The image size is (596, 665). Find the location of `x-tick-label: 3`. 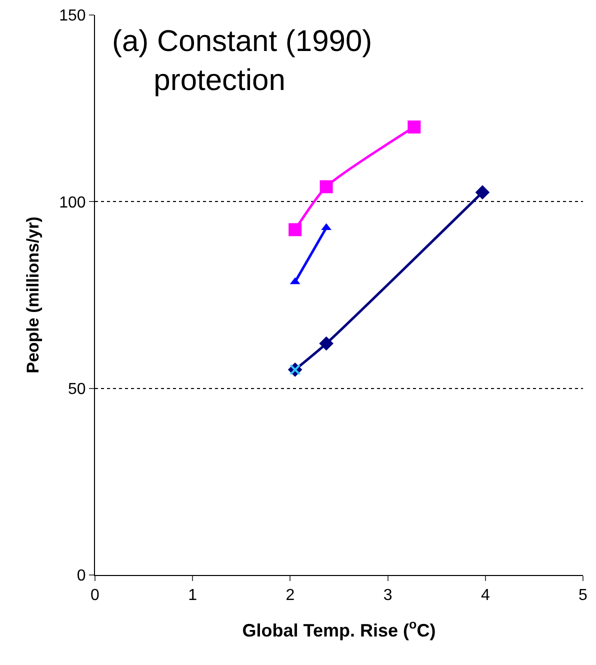

x-tick-label: 3 is located at coordinates (387, 595).